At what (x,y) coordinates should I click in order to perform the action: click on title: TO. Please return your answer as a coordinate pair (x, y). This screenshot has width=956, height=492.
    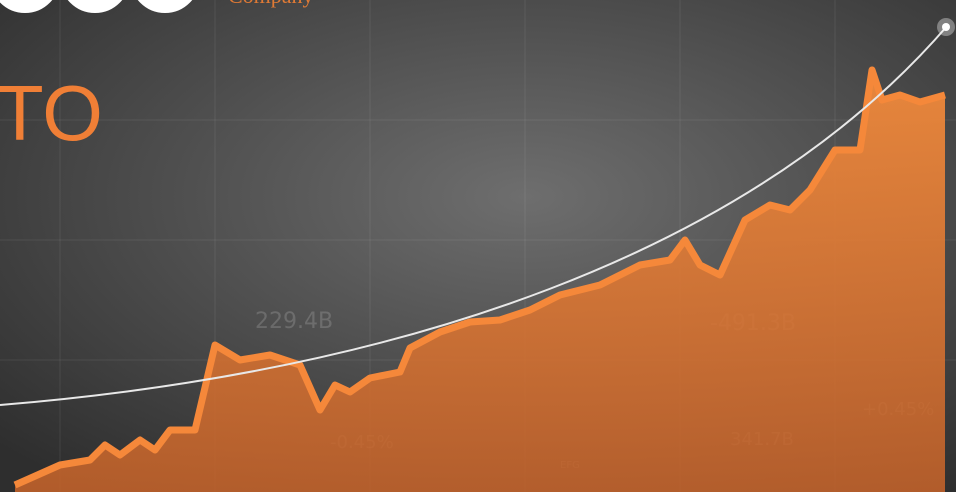
    Looking at the image, I should click on (51, 113).